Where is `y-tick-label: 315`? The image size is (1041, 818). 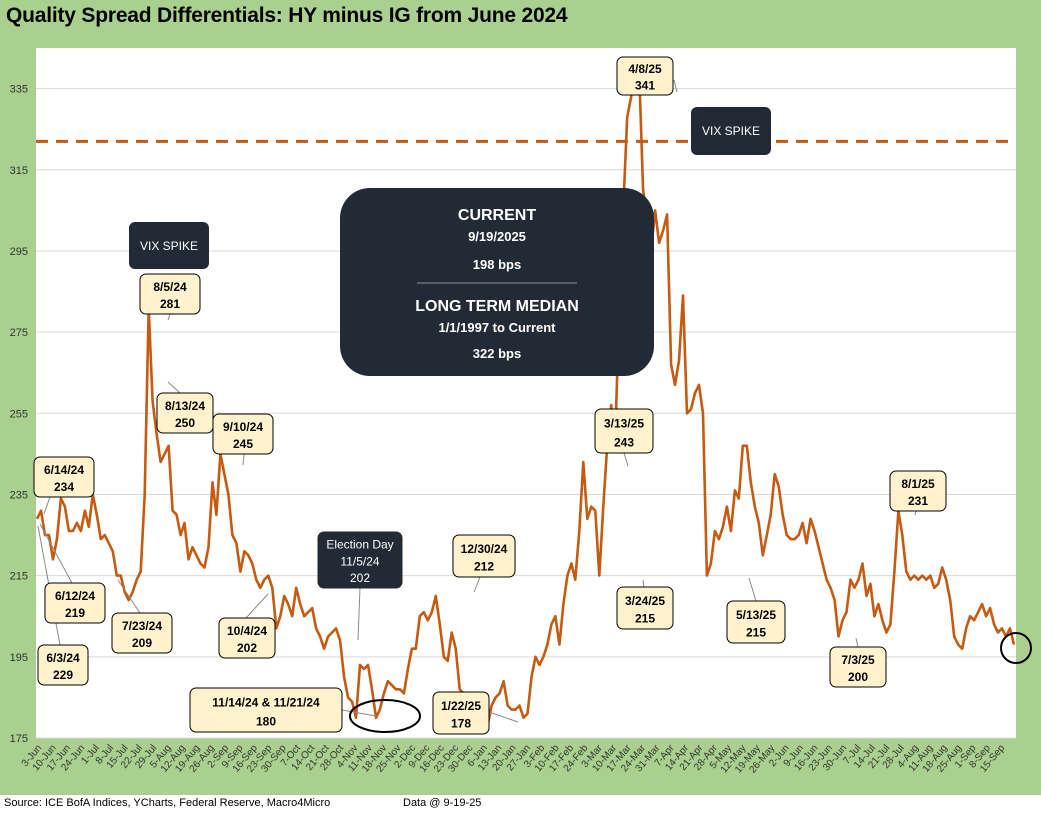 y-tick-label: 315 is located at coordinates (19, 171).